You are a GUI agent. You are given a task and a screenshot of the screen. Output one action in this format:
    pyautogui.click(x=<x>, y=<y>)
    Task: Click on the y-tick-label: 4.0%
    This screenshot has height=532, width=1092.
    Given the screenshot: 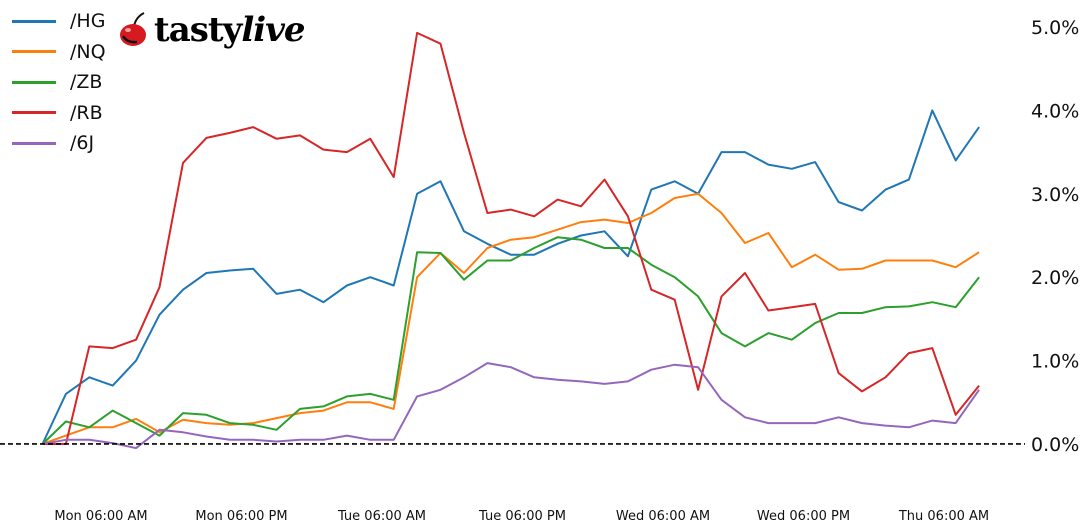 What is the action you would take?
    pyautogui.click(x=1055, y=111)
    